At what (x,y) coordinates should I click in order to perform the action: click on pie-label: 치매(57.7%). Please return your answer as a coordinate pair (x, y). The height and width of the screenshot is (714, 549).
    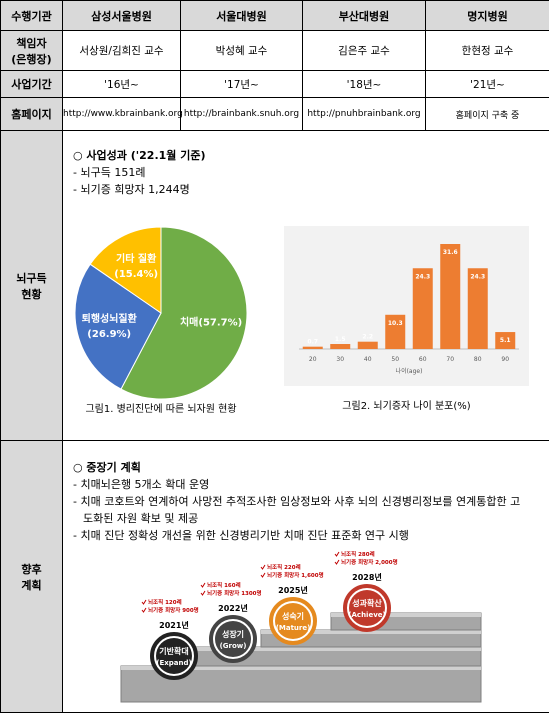
    Looking at the image, I should click on (211, 321).